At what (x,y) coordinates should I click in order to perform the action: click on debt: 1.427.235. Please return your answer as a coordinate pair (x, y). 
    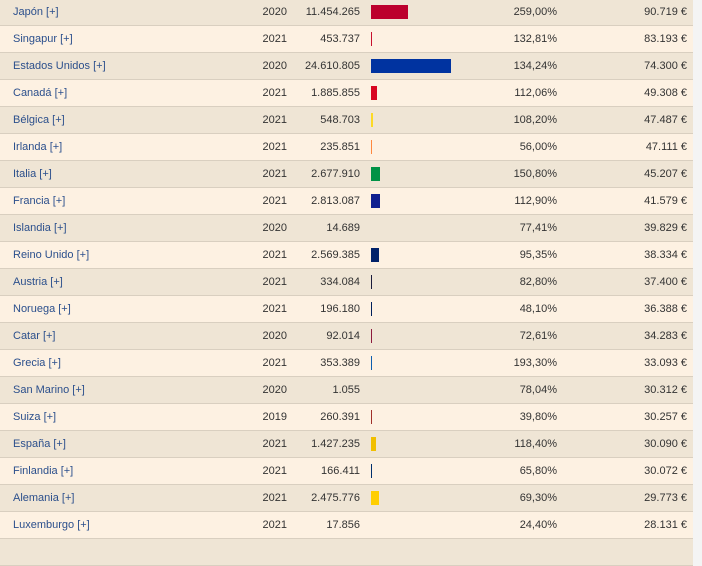
    Looking at the image, I should click on (335, 444).